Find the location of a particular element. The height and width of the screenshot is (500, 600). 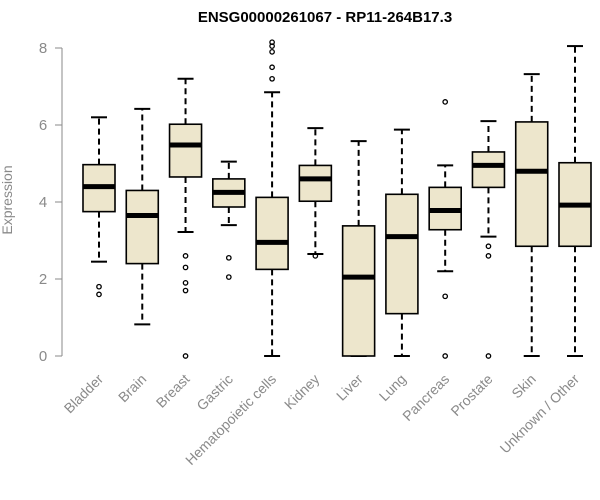

y-axis: 0 2 4 6 8 is located at coordinates (51, 202).